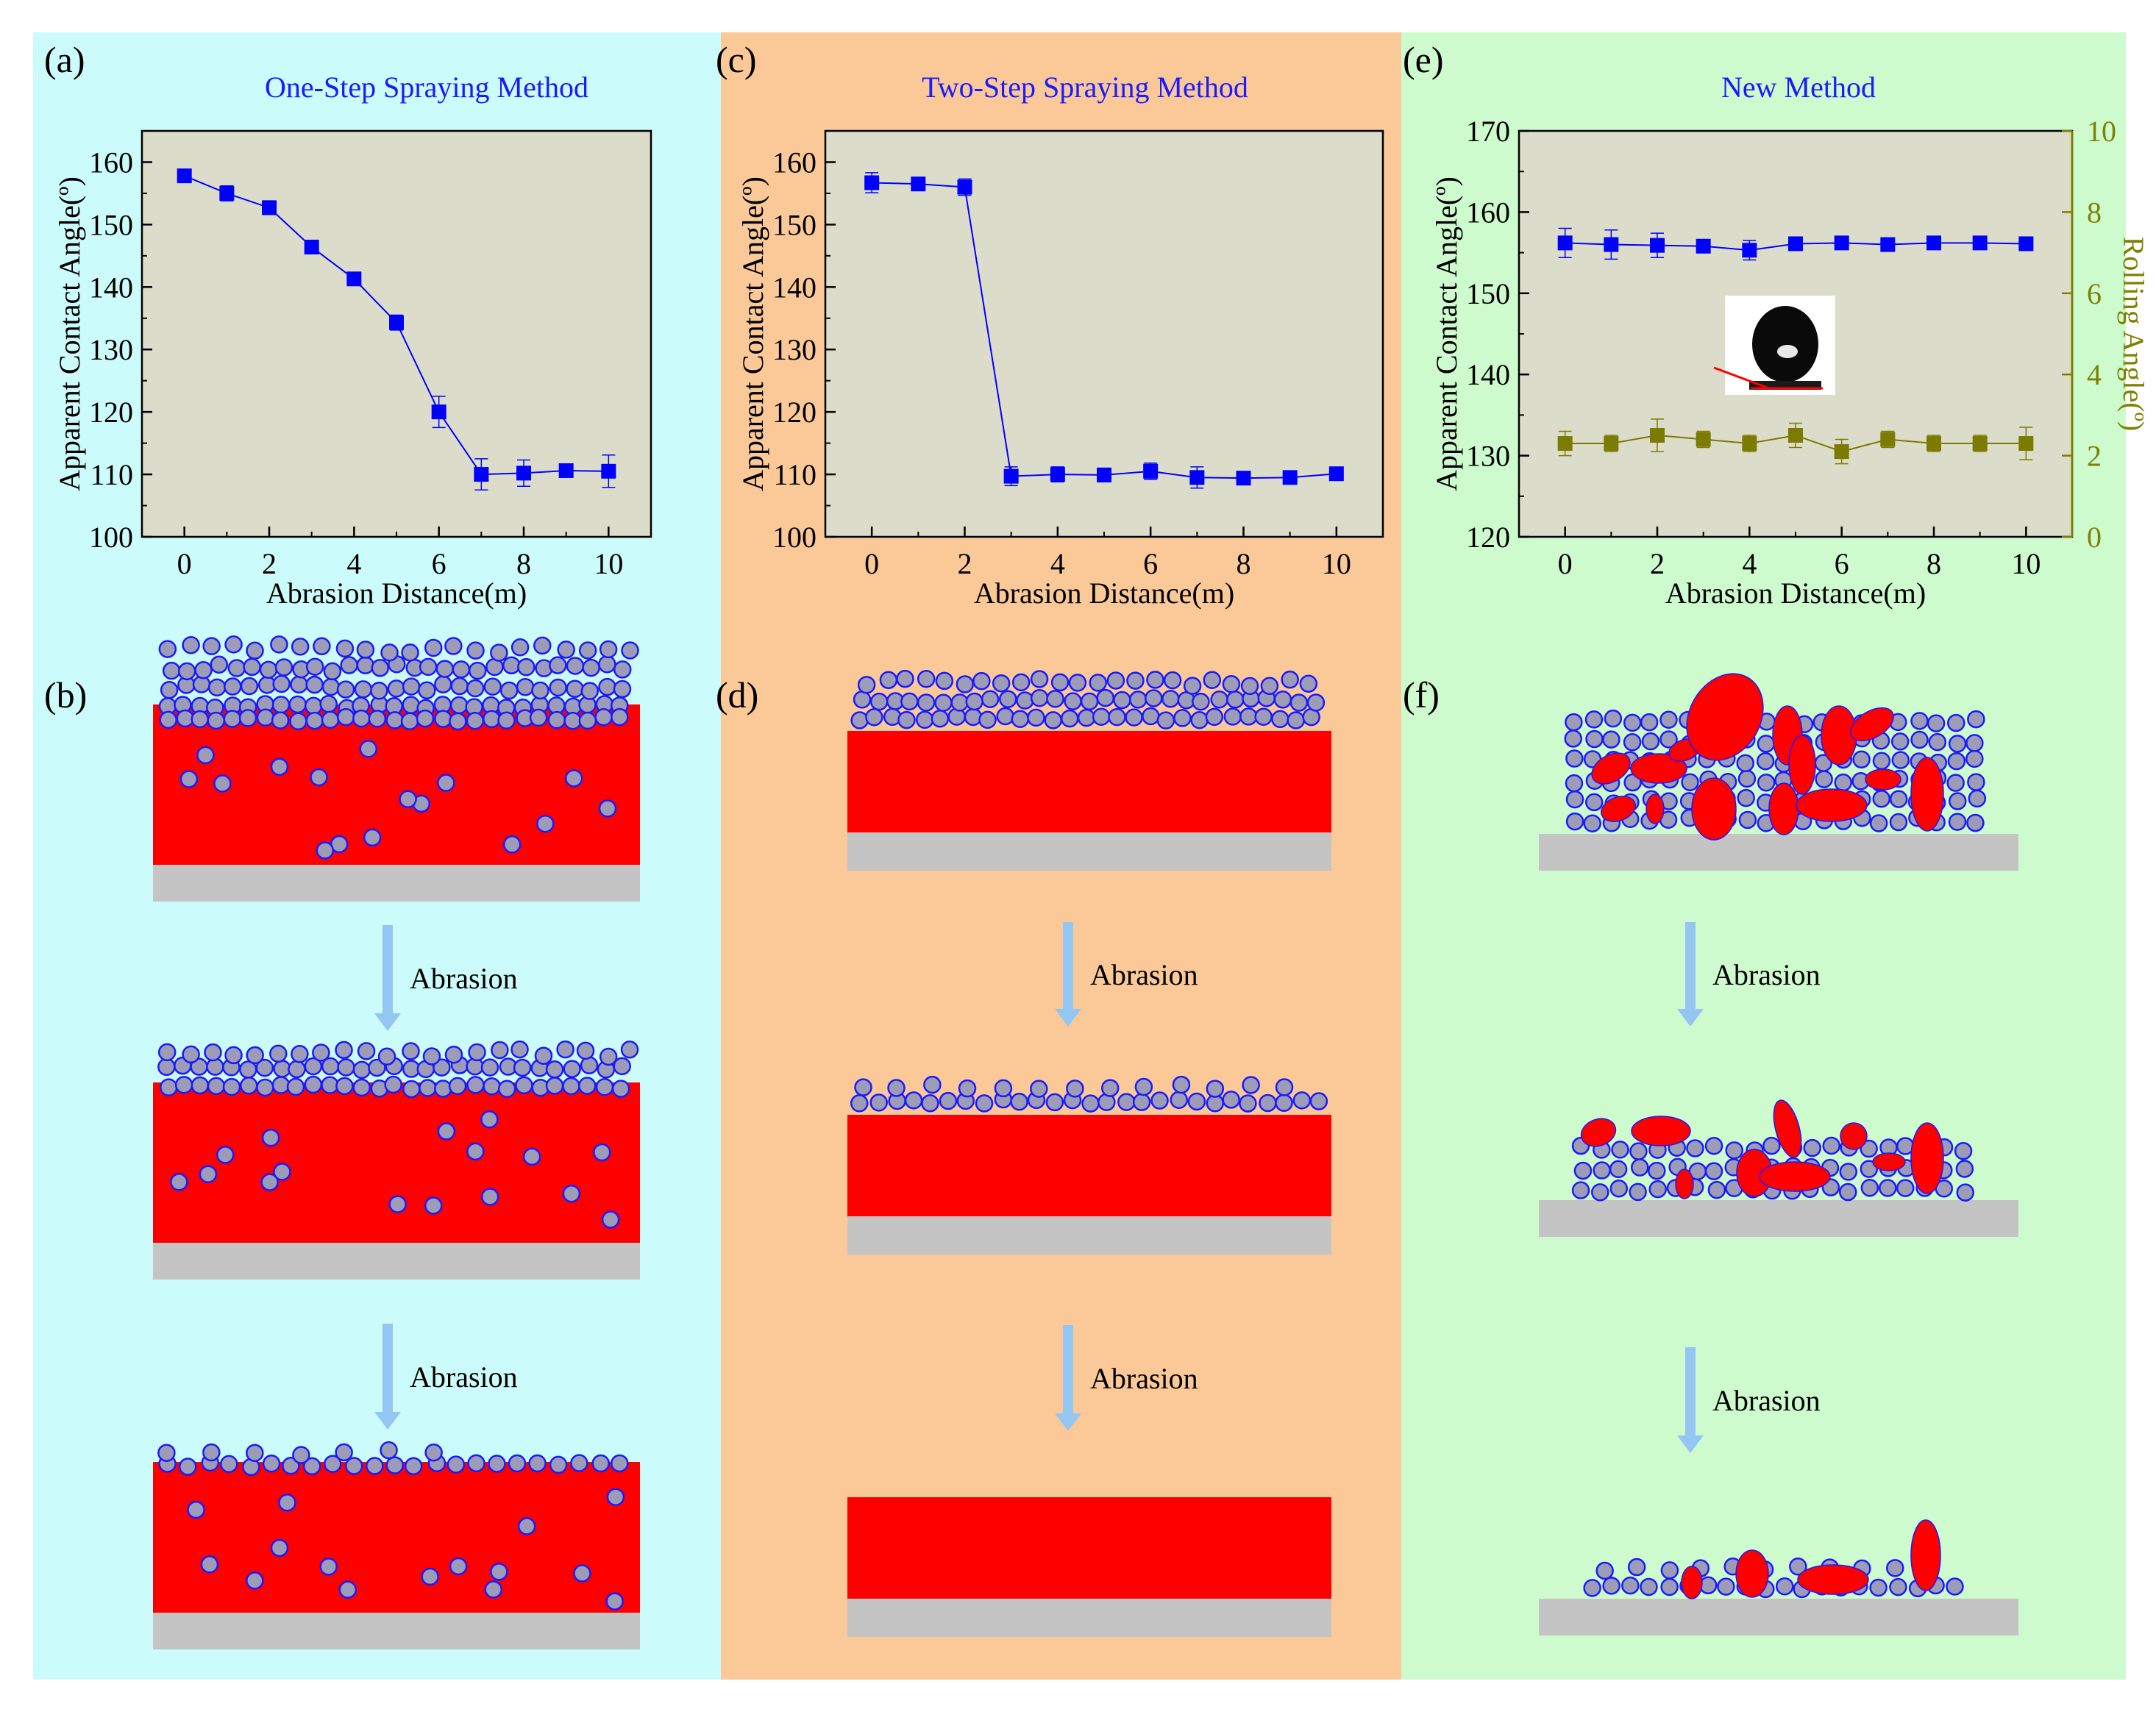  I want to click on y-tick-label: 160, so click(111, 162).